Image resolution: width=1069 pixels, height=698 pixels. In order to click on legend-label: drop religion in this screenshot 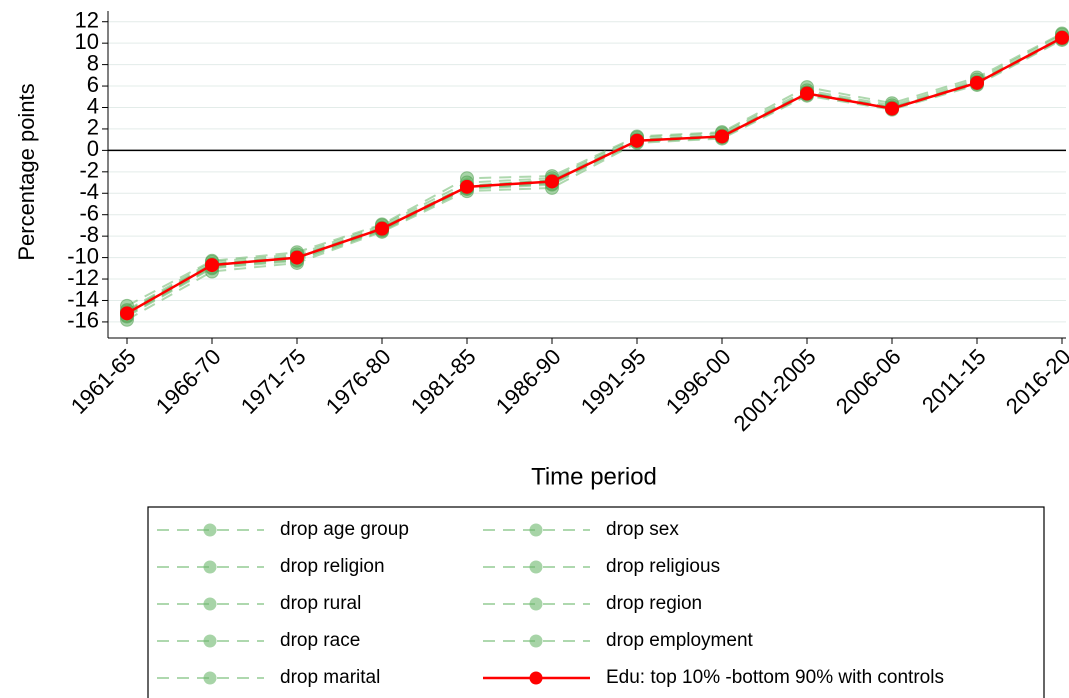, I will do `click(332, 566)`.